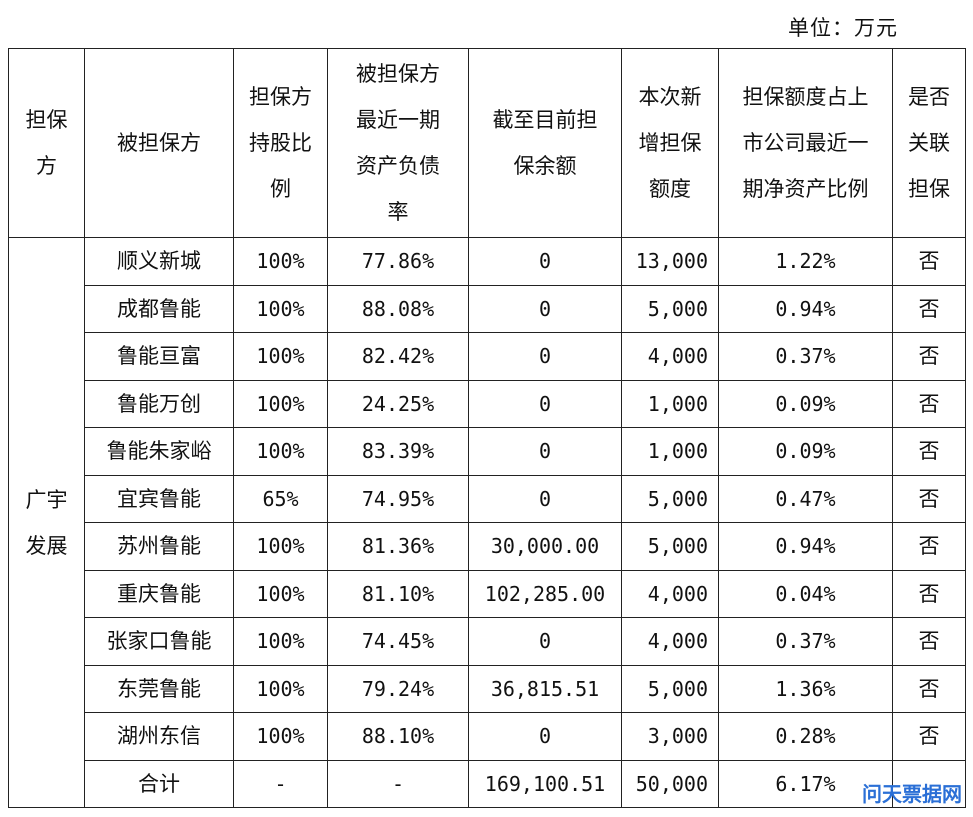 This screenshot has height=817, width=973. Describe the element at coordinates (398, 688) in the screenshot. I see `cell-debt-ratio: 79.24%` at that location.